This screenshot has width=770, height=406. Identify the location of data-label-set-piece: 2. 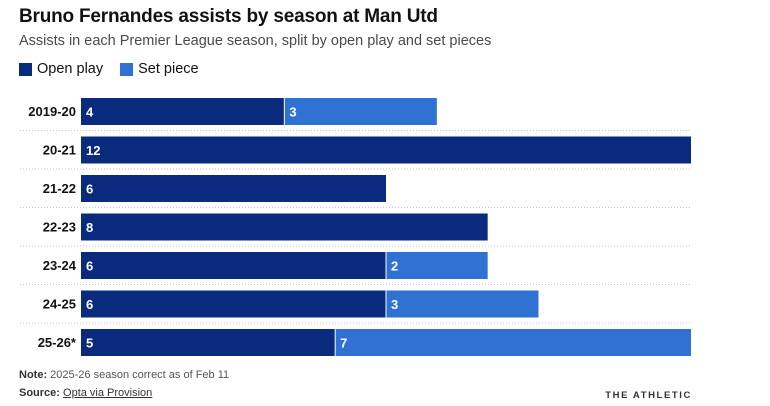
(394, 266).